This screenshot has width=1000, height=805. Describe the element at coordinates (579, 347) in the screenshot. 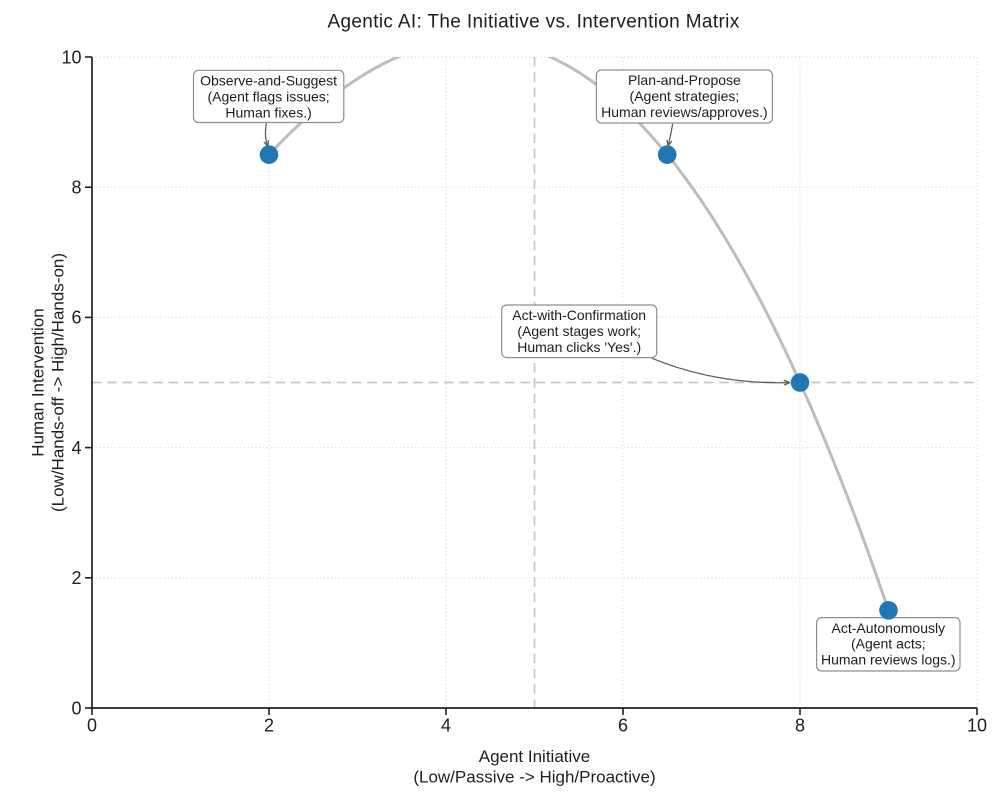

I see `svg-text: Human clicks 'Yes'.)` at that location.